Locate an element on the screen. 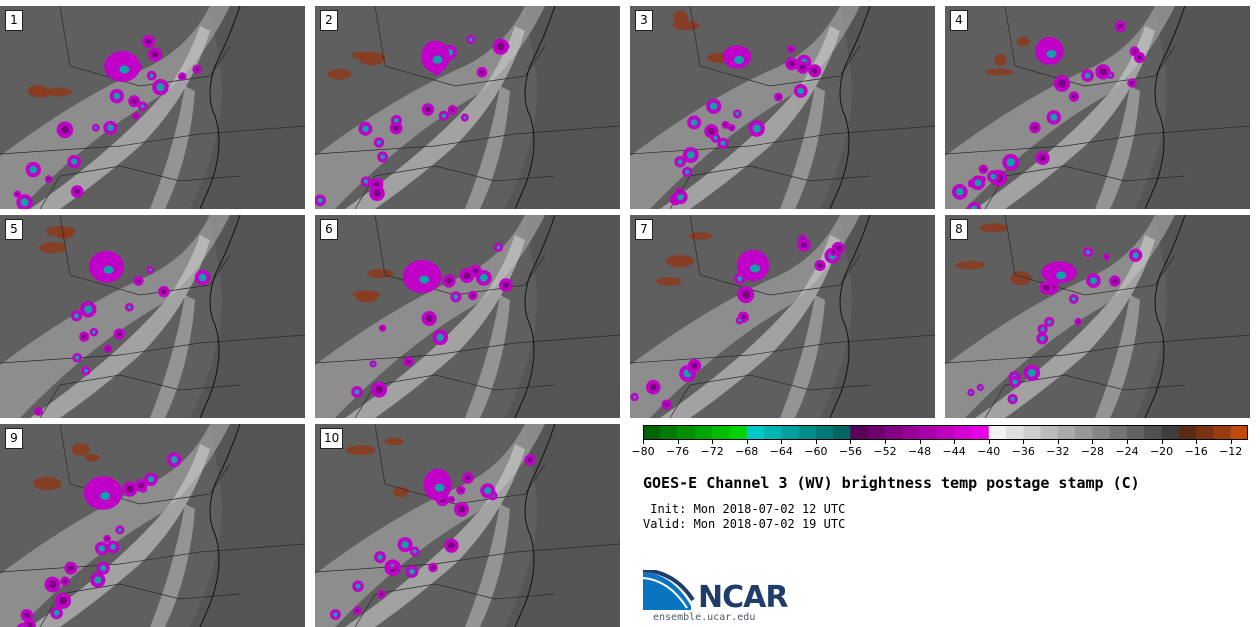  ncar-logo-mark is located at coordinates (669, 590).